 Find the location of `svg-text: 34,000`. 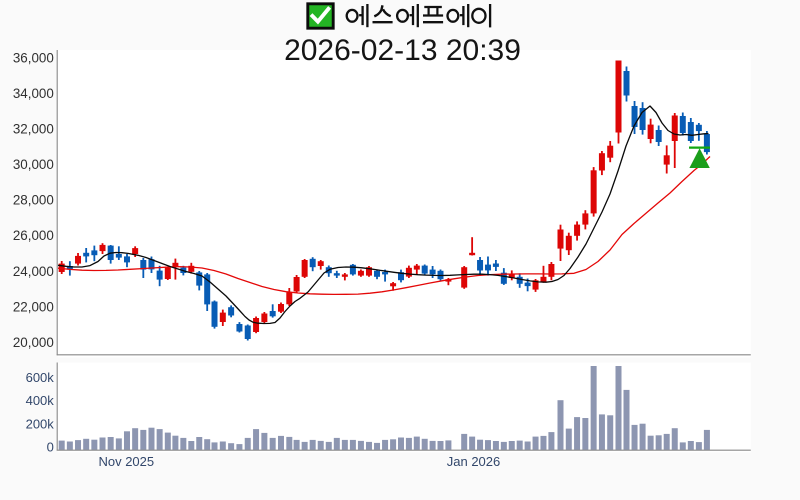

svg-text: 34,000 is located at coordinates (33, 93).